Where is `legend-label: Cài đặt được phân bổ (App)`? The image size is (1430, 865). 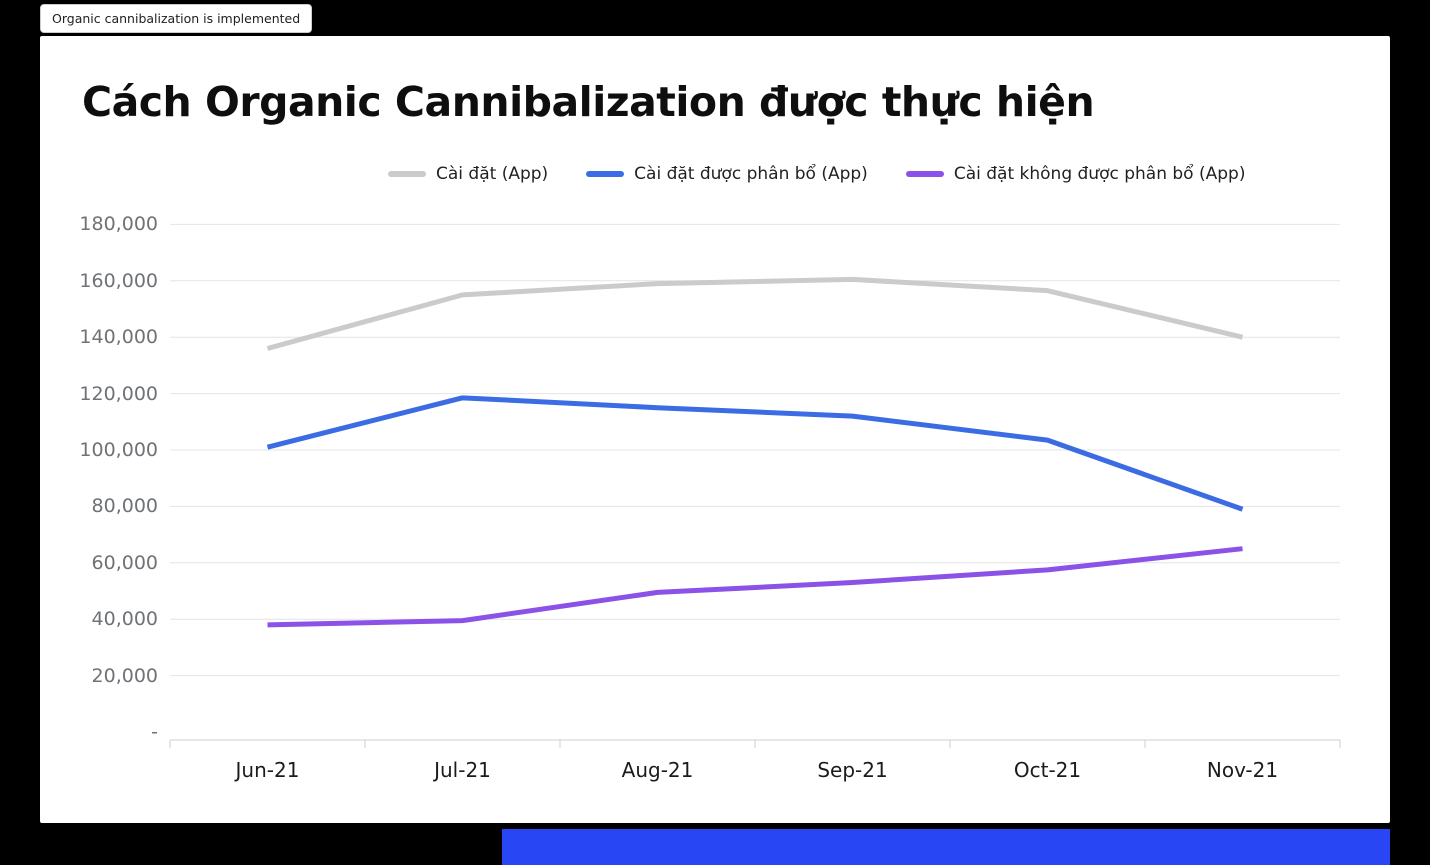
legend-label: Cài đặt được phân bổ (App) is located at coordinates (751, 174).